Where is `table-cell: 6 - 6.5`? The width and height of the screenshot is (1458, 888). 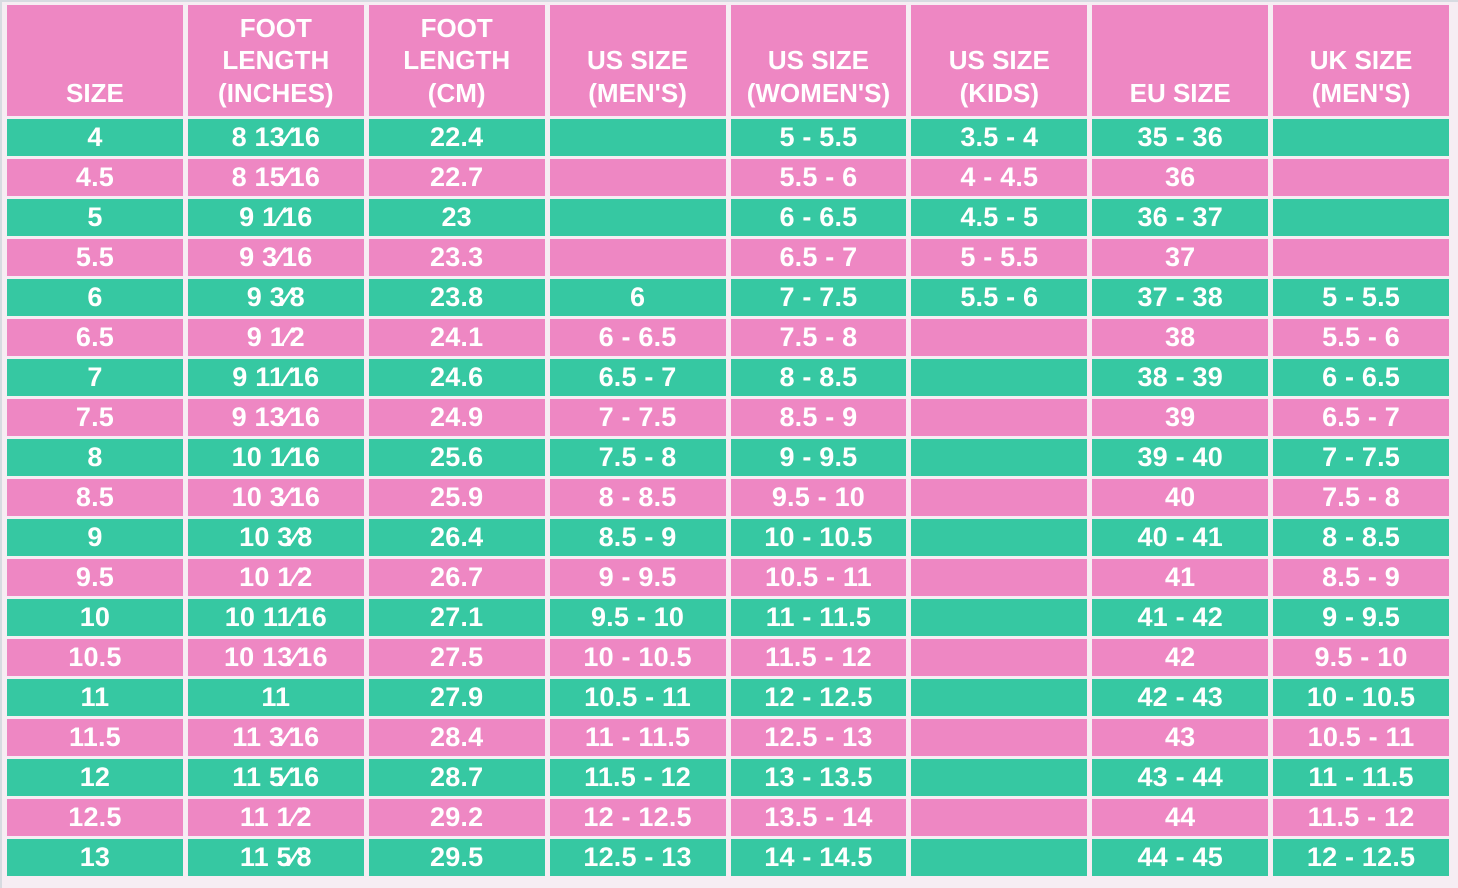 table-cell: 6 - 6.5 is located at coordinates (637, 337).